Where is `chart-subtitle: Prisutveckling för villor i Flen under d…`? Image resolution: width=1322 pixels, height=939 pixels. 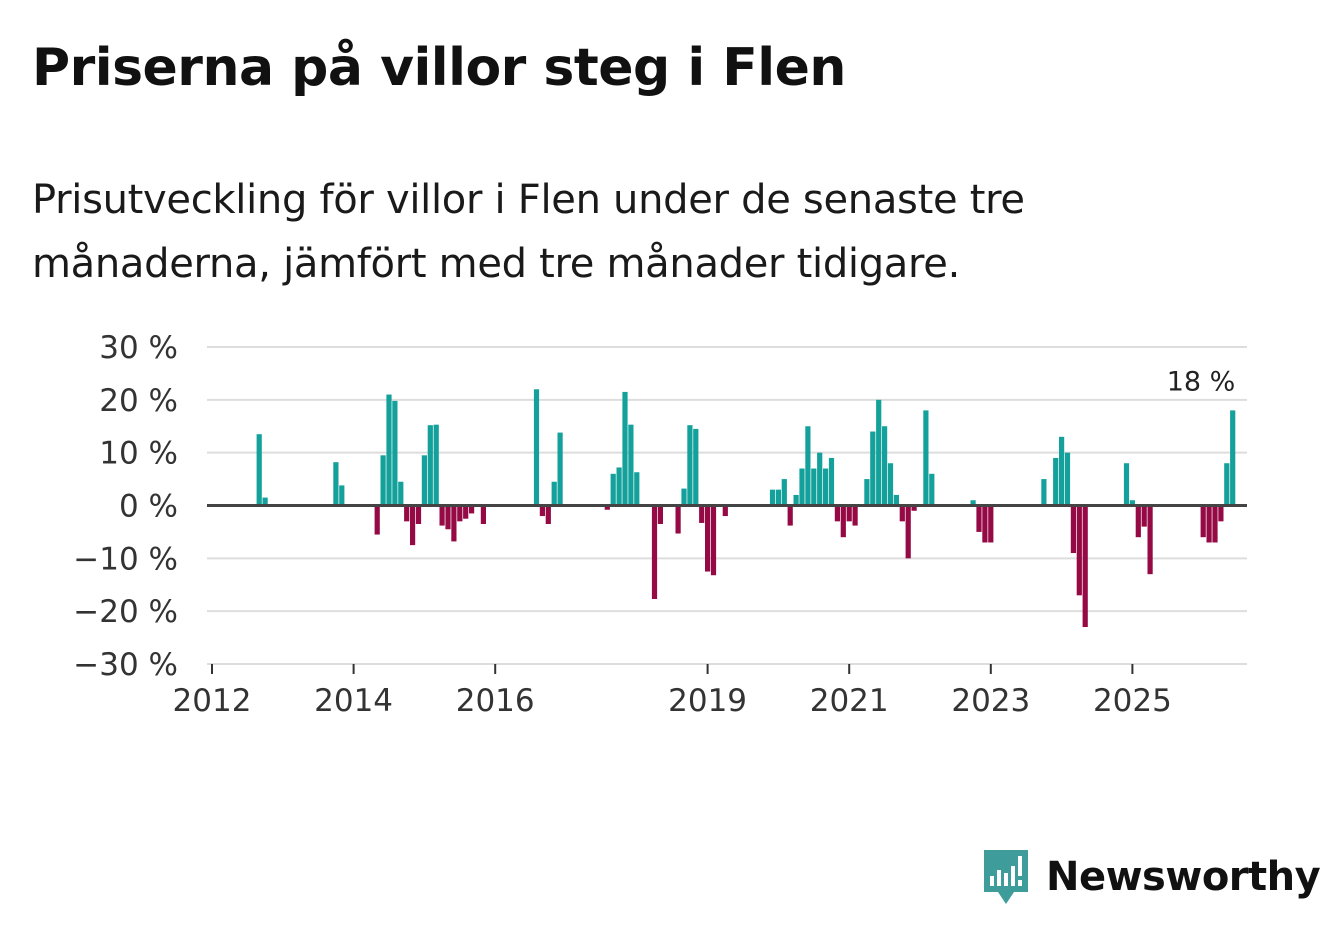 chart-subtitle: Prisutveckling för villor i Flen under d… is located at coordinates (528, 232).